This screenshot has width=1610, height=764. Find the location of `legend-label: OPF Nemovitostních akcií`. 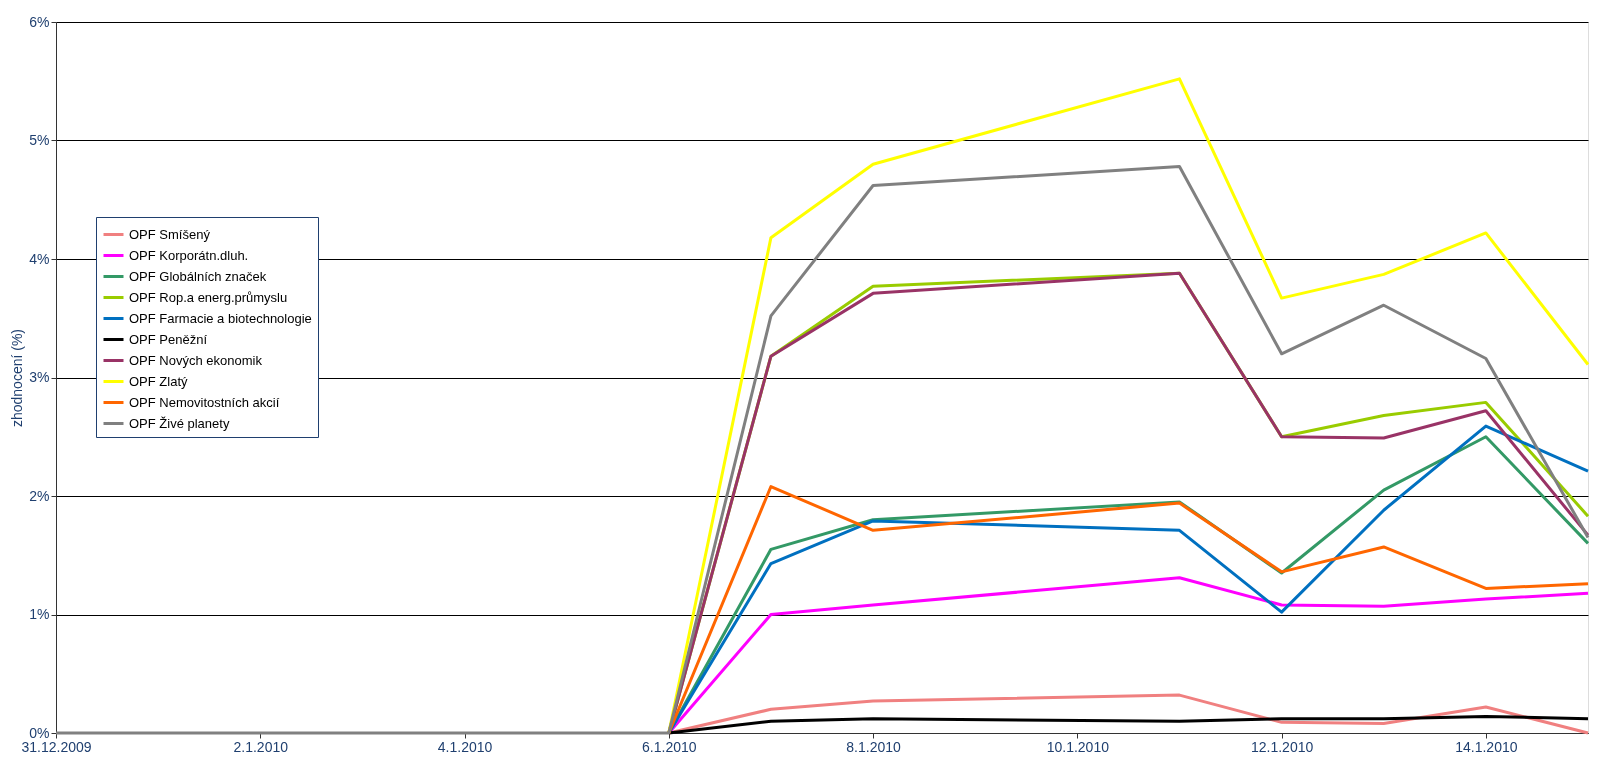

legend-label: OPF Nemovitostních akcií is located at coordinates (204, 402).